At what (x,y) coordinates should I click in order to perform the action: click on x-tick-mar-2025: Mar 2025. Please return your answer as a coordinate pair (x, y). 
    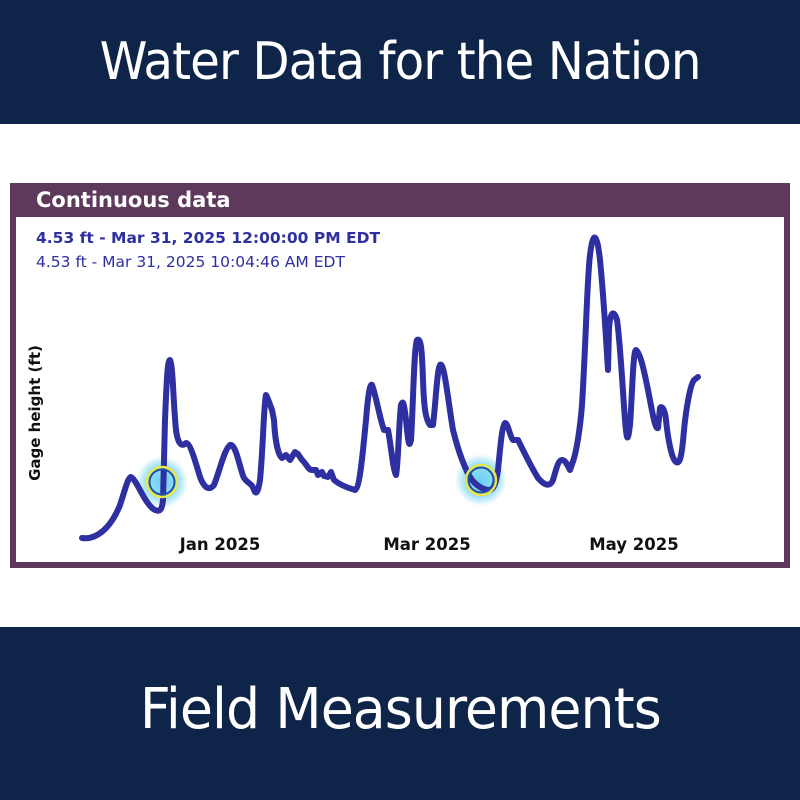
    Looking at the image, I should click on (427, 544).